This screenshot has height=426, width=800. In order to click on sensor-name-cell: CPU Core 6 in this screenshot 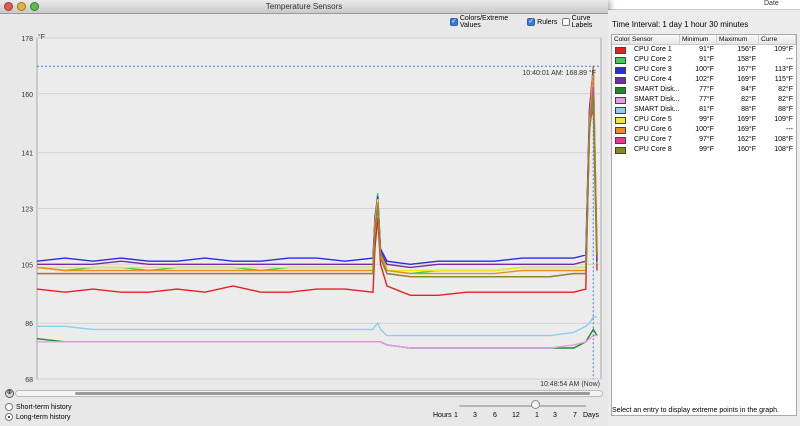, I will do `click(653, 129)`.